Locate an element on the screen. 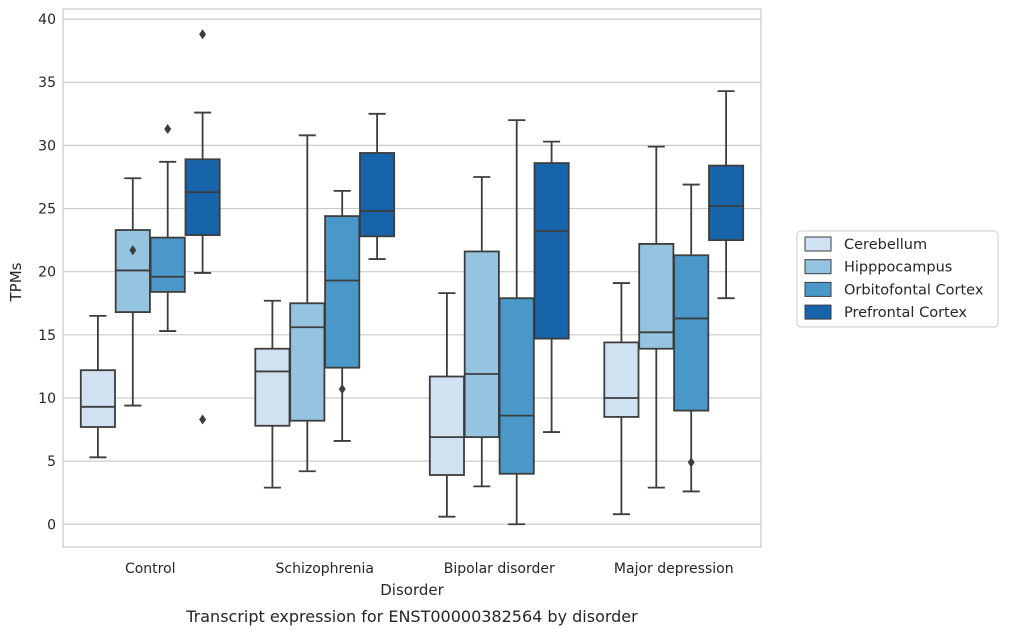 The width and height of the screenshot is (1009, 634). legend-frame is located at coordinates (897, 279).